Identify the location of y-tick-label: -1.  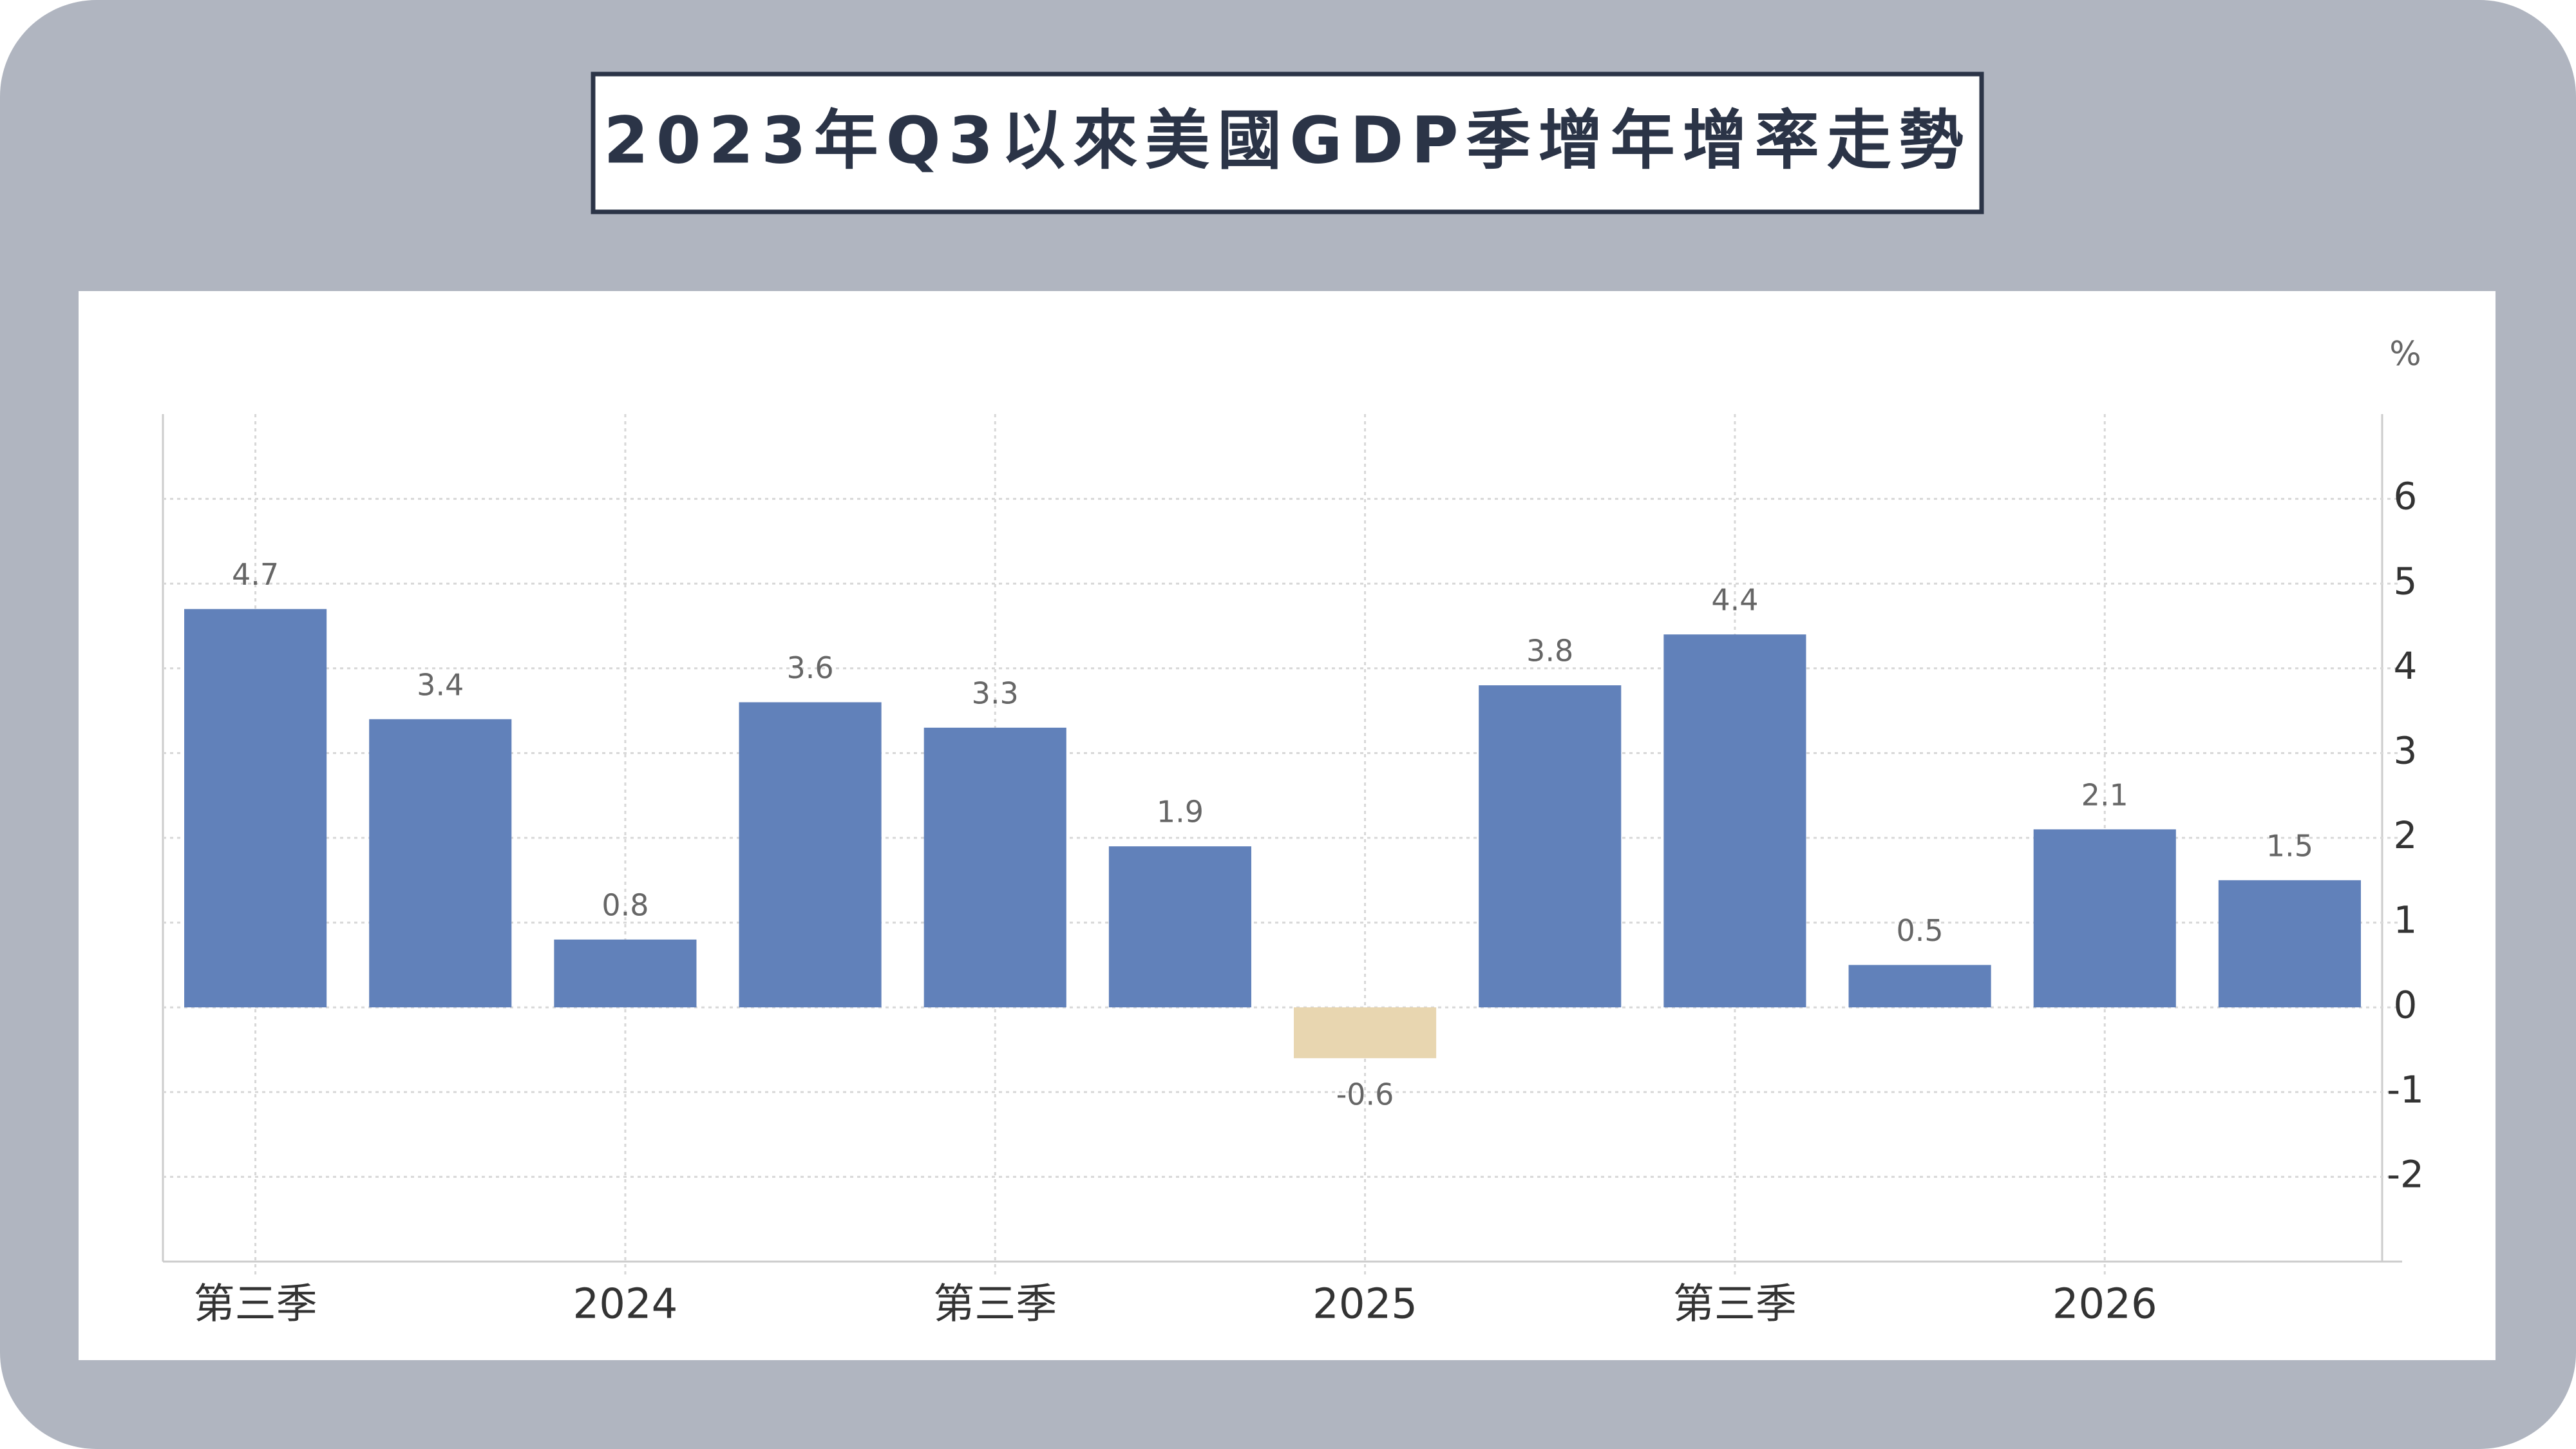
(2405, 1090).